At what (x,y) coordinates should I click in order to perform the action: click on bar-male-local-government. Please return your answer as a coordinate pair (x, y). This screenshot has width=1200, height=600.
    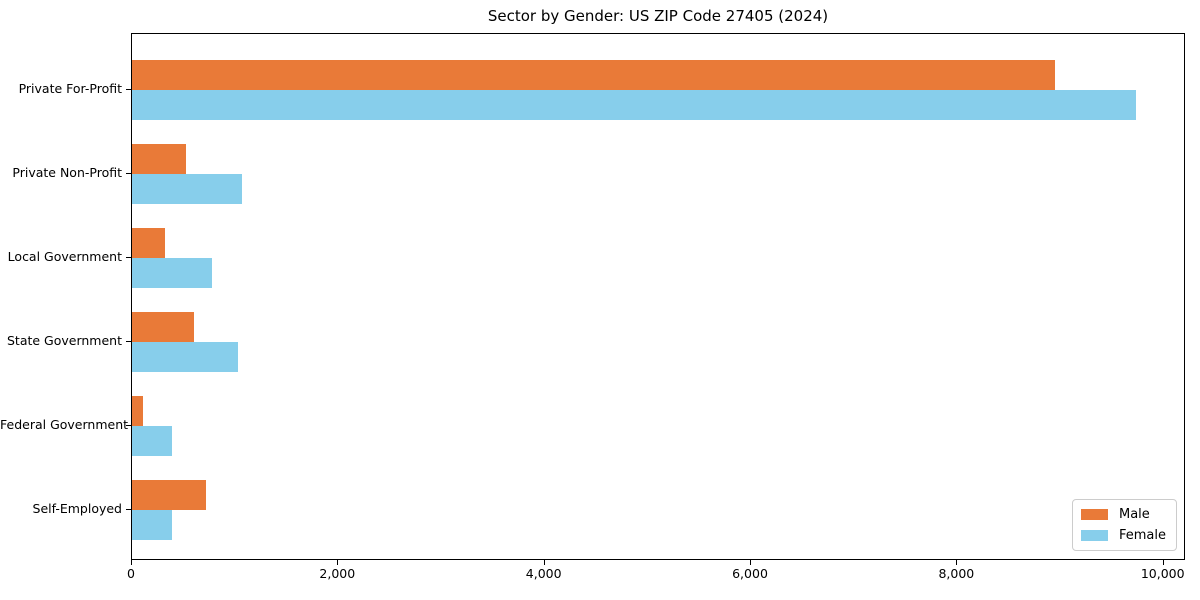
    Looking at the image, I should click on (148, 243).